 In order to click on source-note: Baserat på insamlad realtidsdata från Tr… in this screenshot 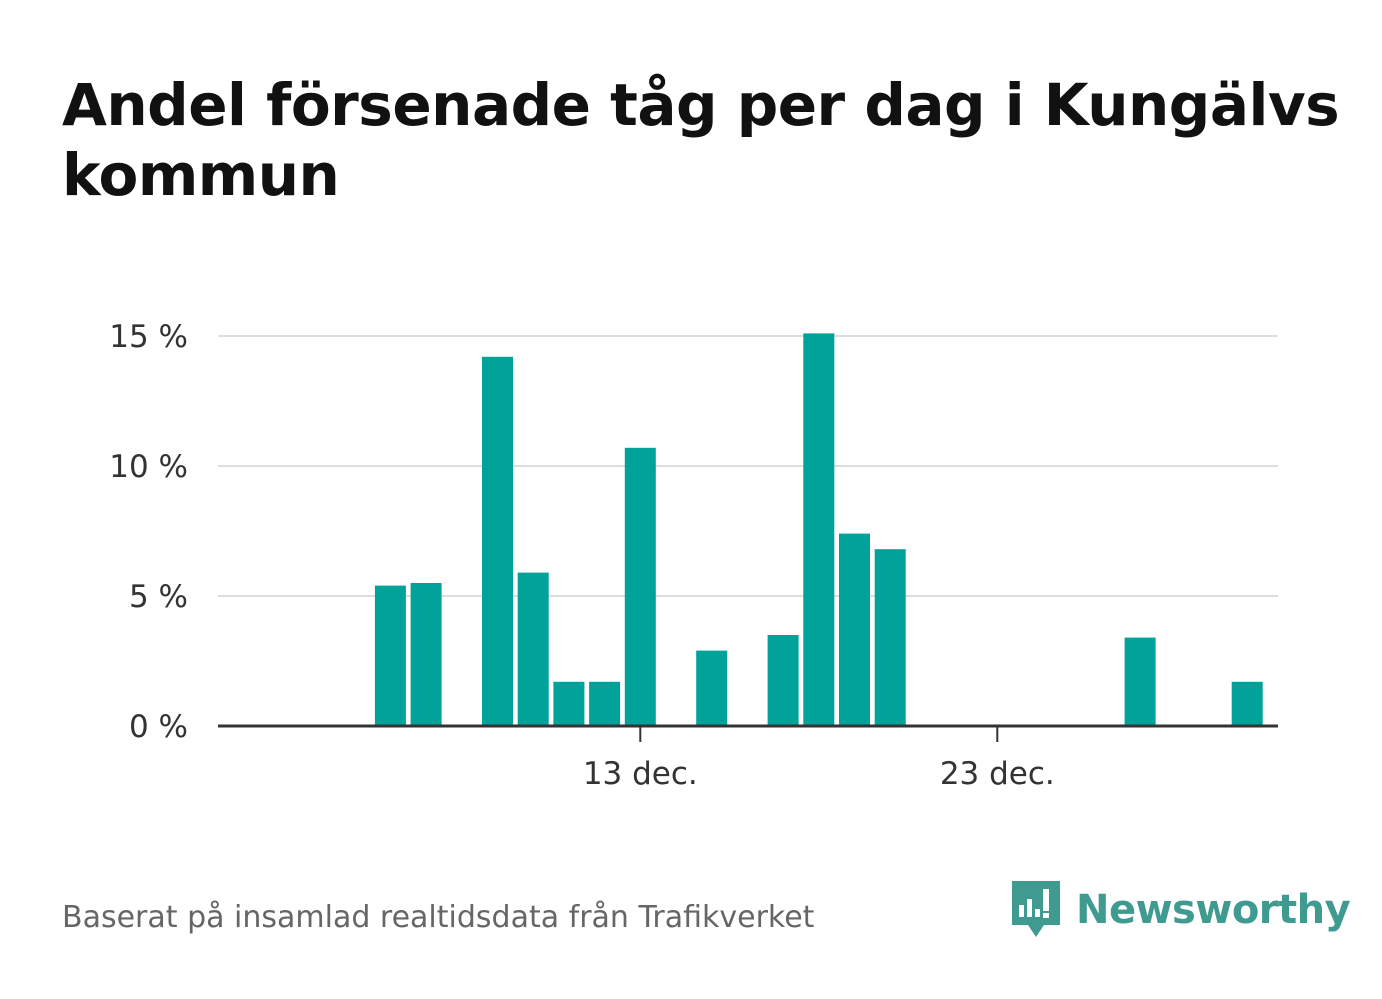, I will do `click(438, 917)`.